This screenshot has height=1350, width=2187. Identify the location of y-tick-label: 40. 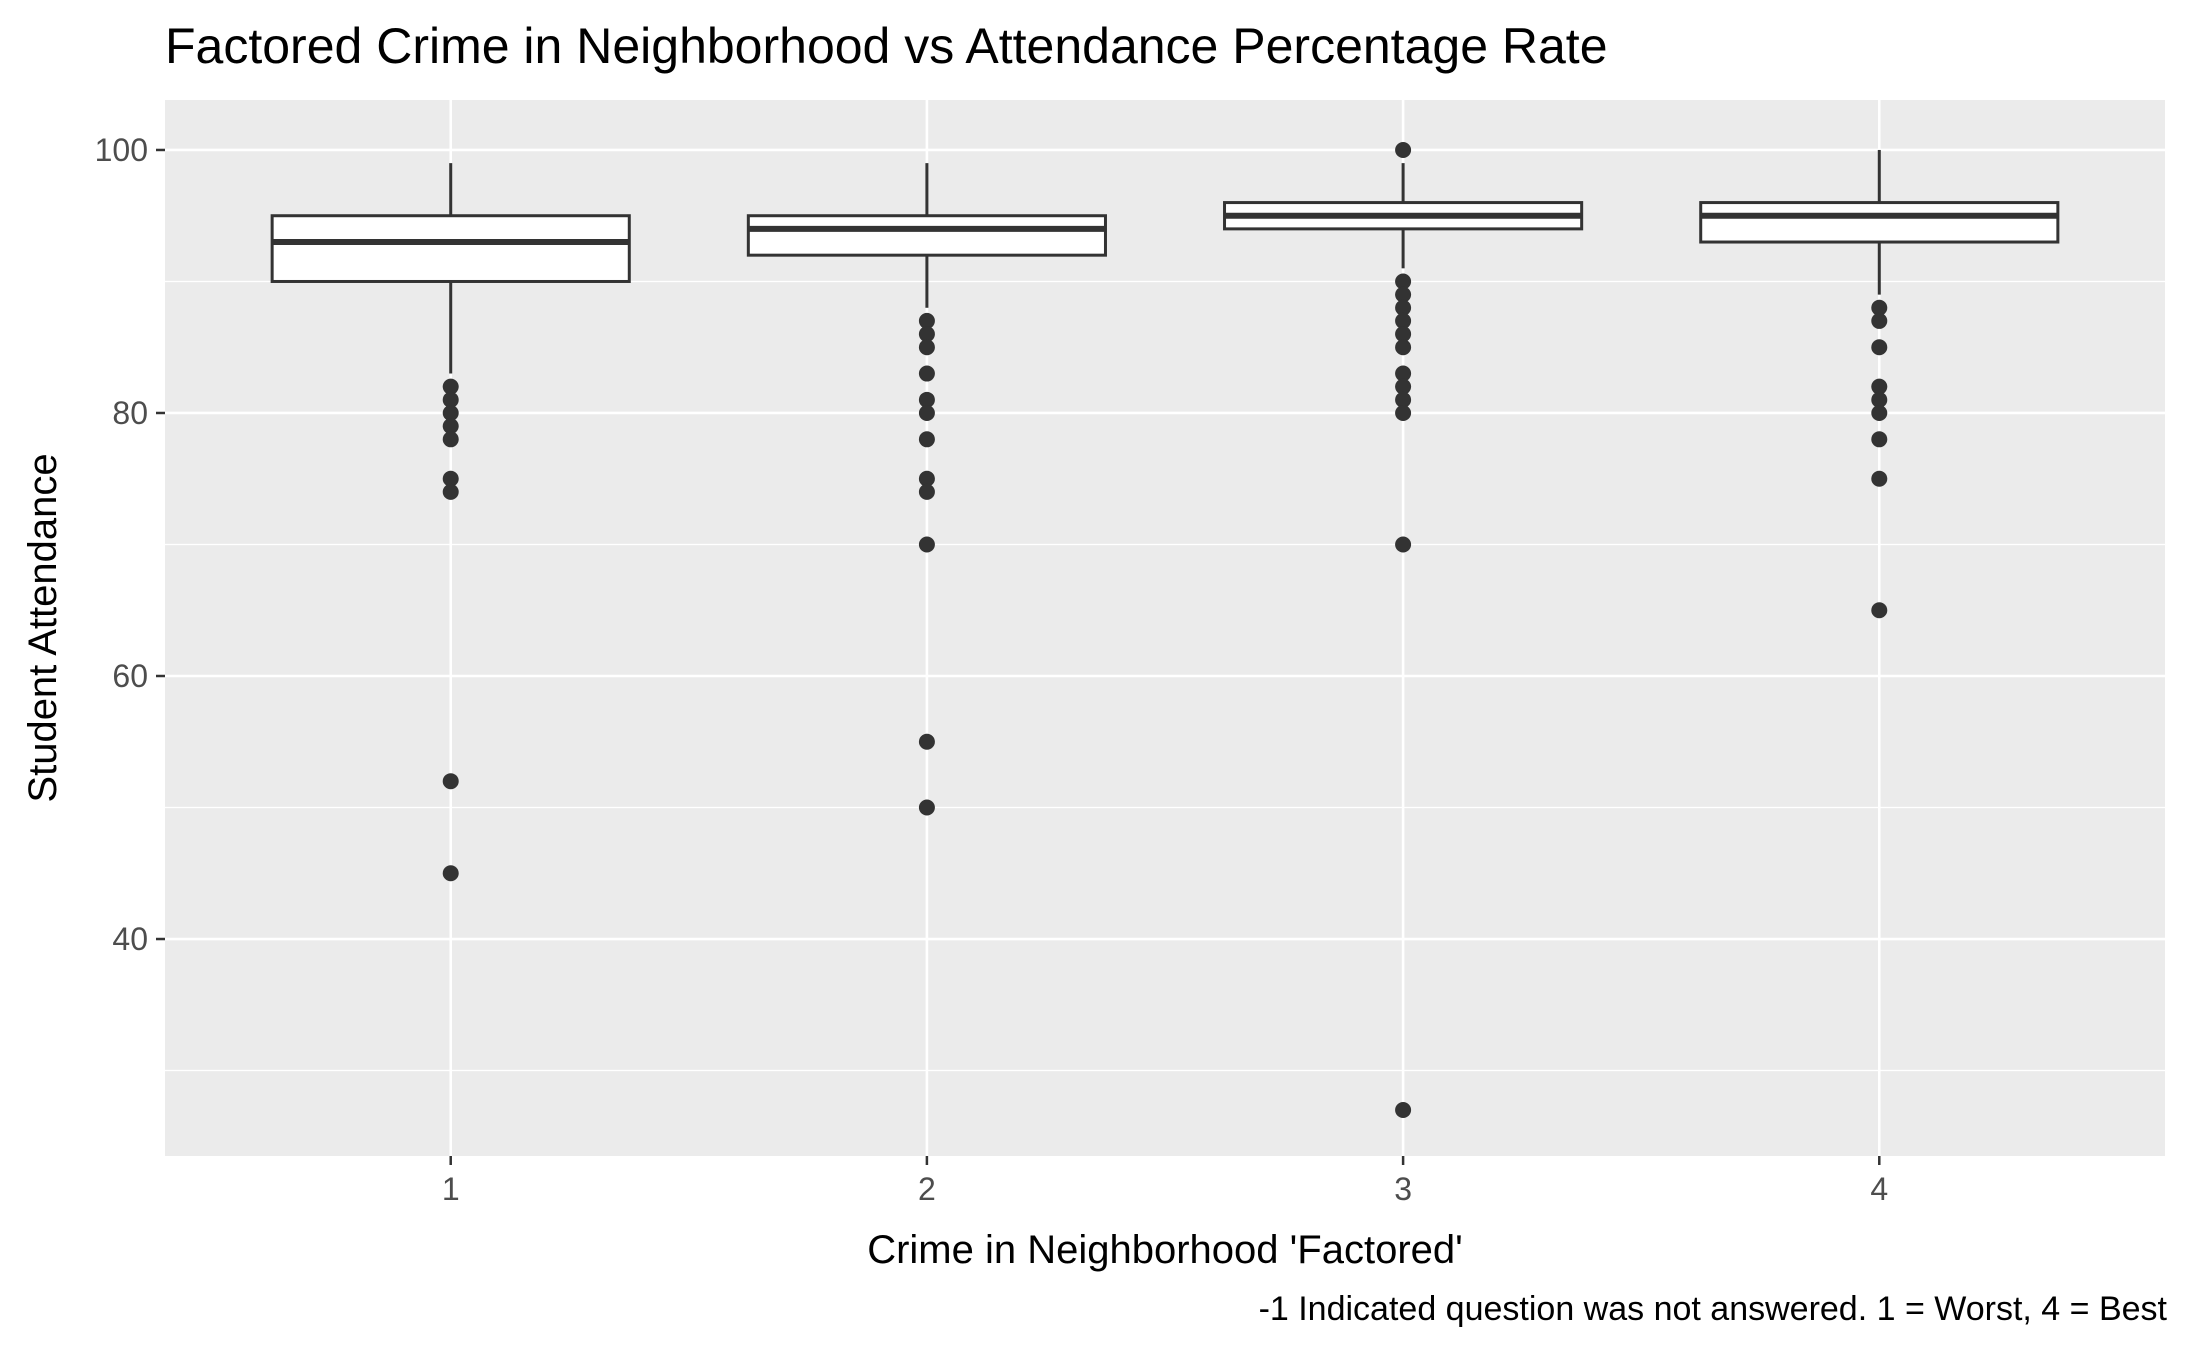
(130, 939).